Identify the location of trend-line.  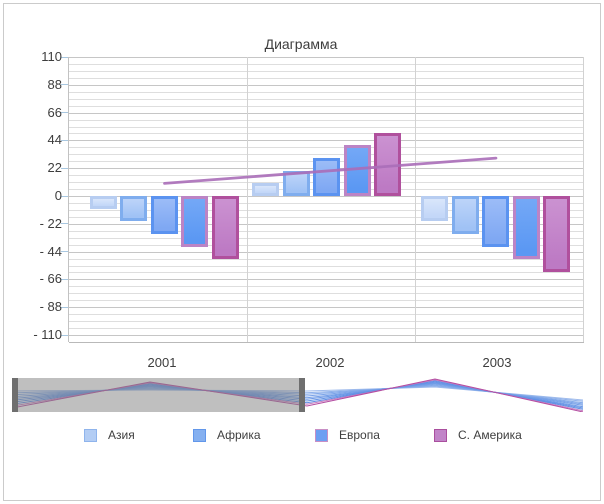
(330, 170).